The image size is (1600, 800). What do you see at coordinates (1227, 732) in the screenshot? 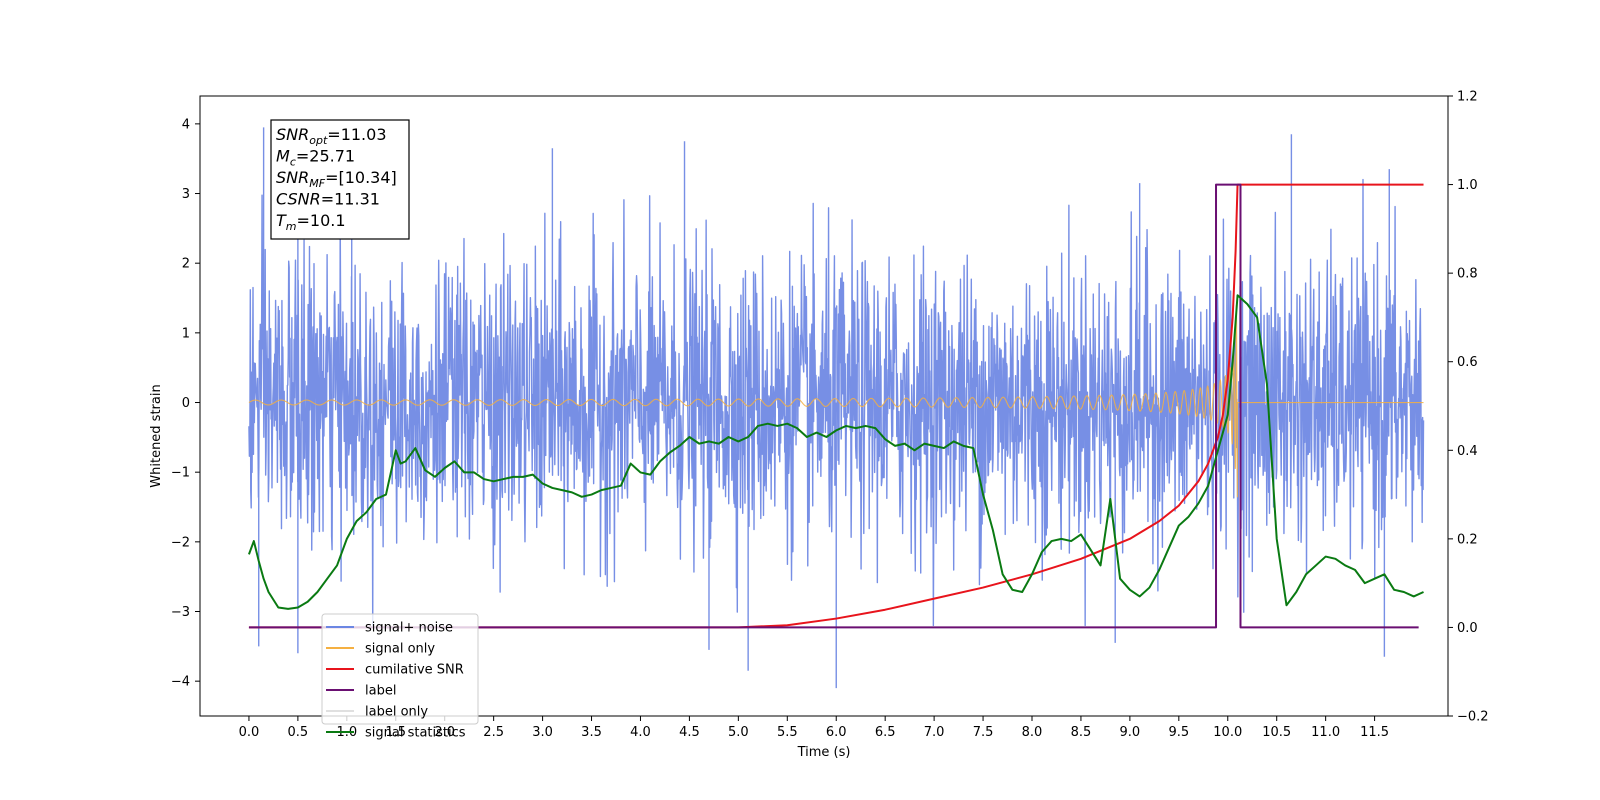
I see `x-tick-label: 10.0` at bounding box center [1227, 732].